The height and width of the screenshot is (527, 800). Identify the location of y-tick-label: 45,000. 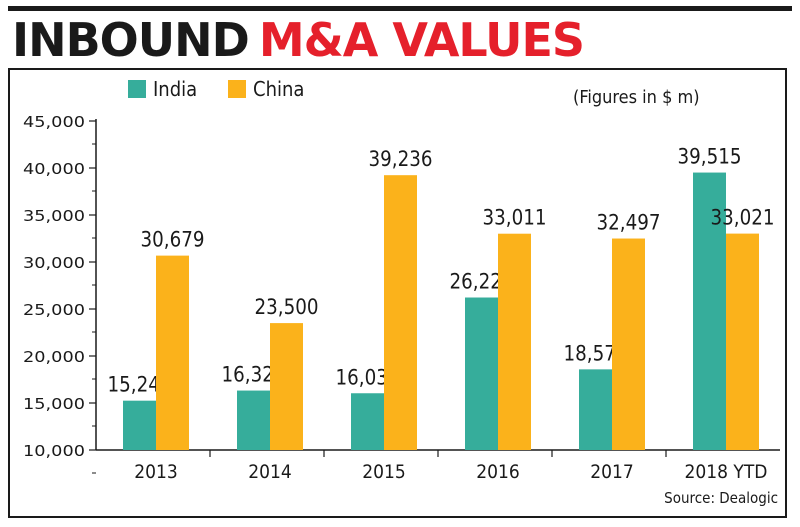
(54, 122).